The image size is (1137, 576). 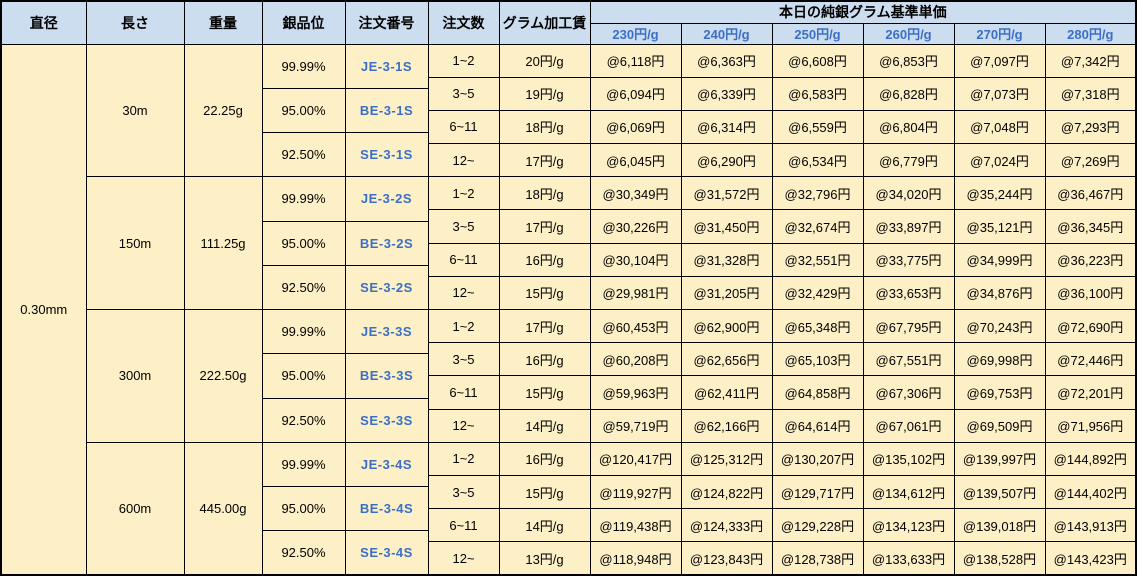 I want to click on col-header-order-quantity: 注文数, so click(x=463, y=22).